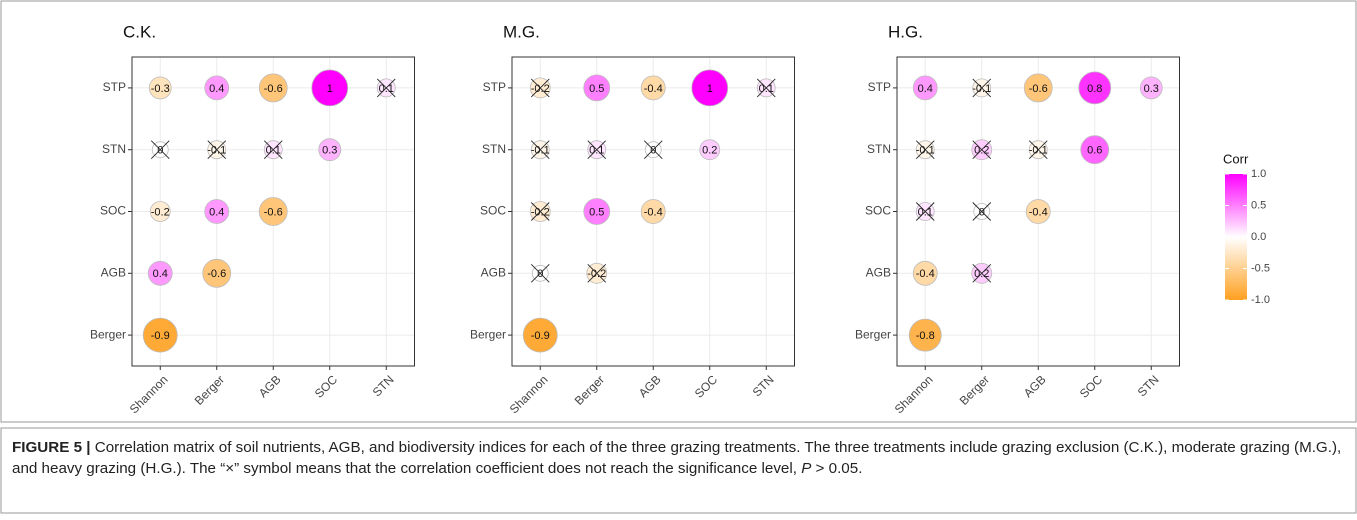 This screenshot has height=520, width=1357. What do you see at coordinates (878, 272) in the screenshot?
I see `y-tick-label: AGB` at bounding box center [878, 272].